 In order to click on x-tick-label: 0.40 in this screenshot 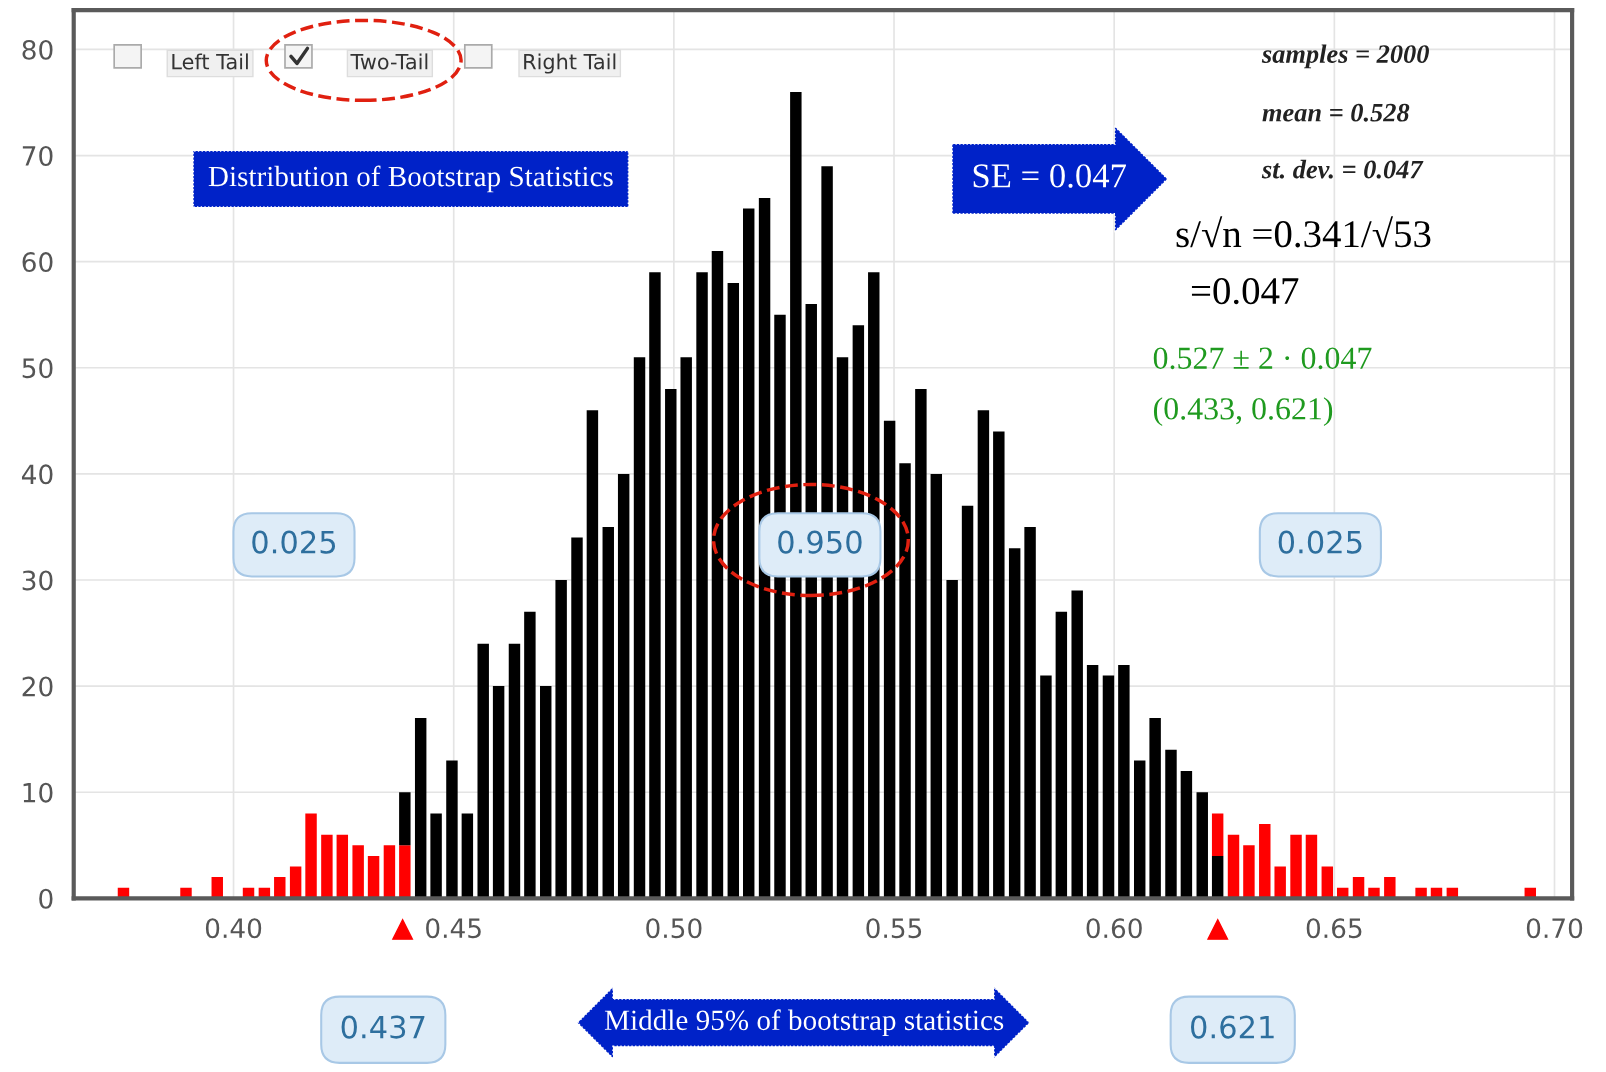, I will do `click(233, 928)`.